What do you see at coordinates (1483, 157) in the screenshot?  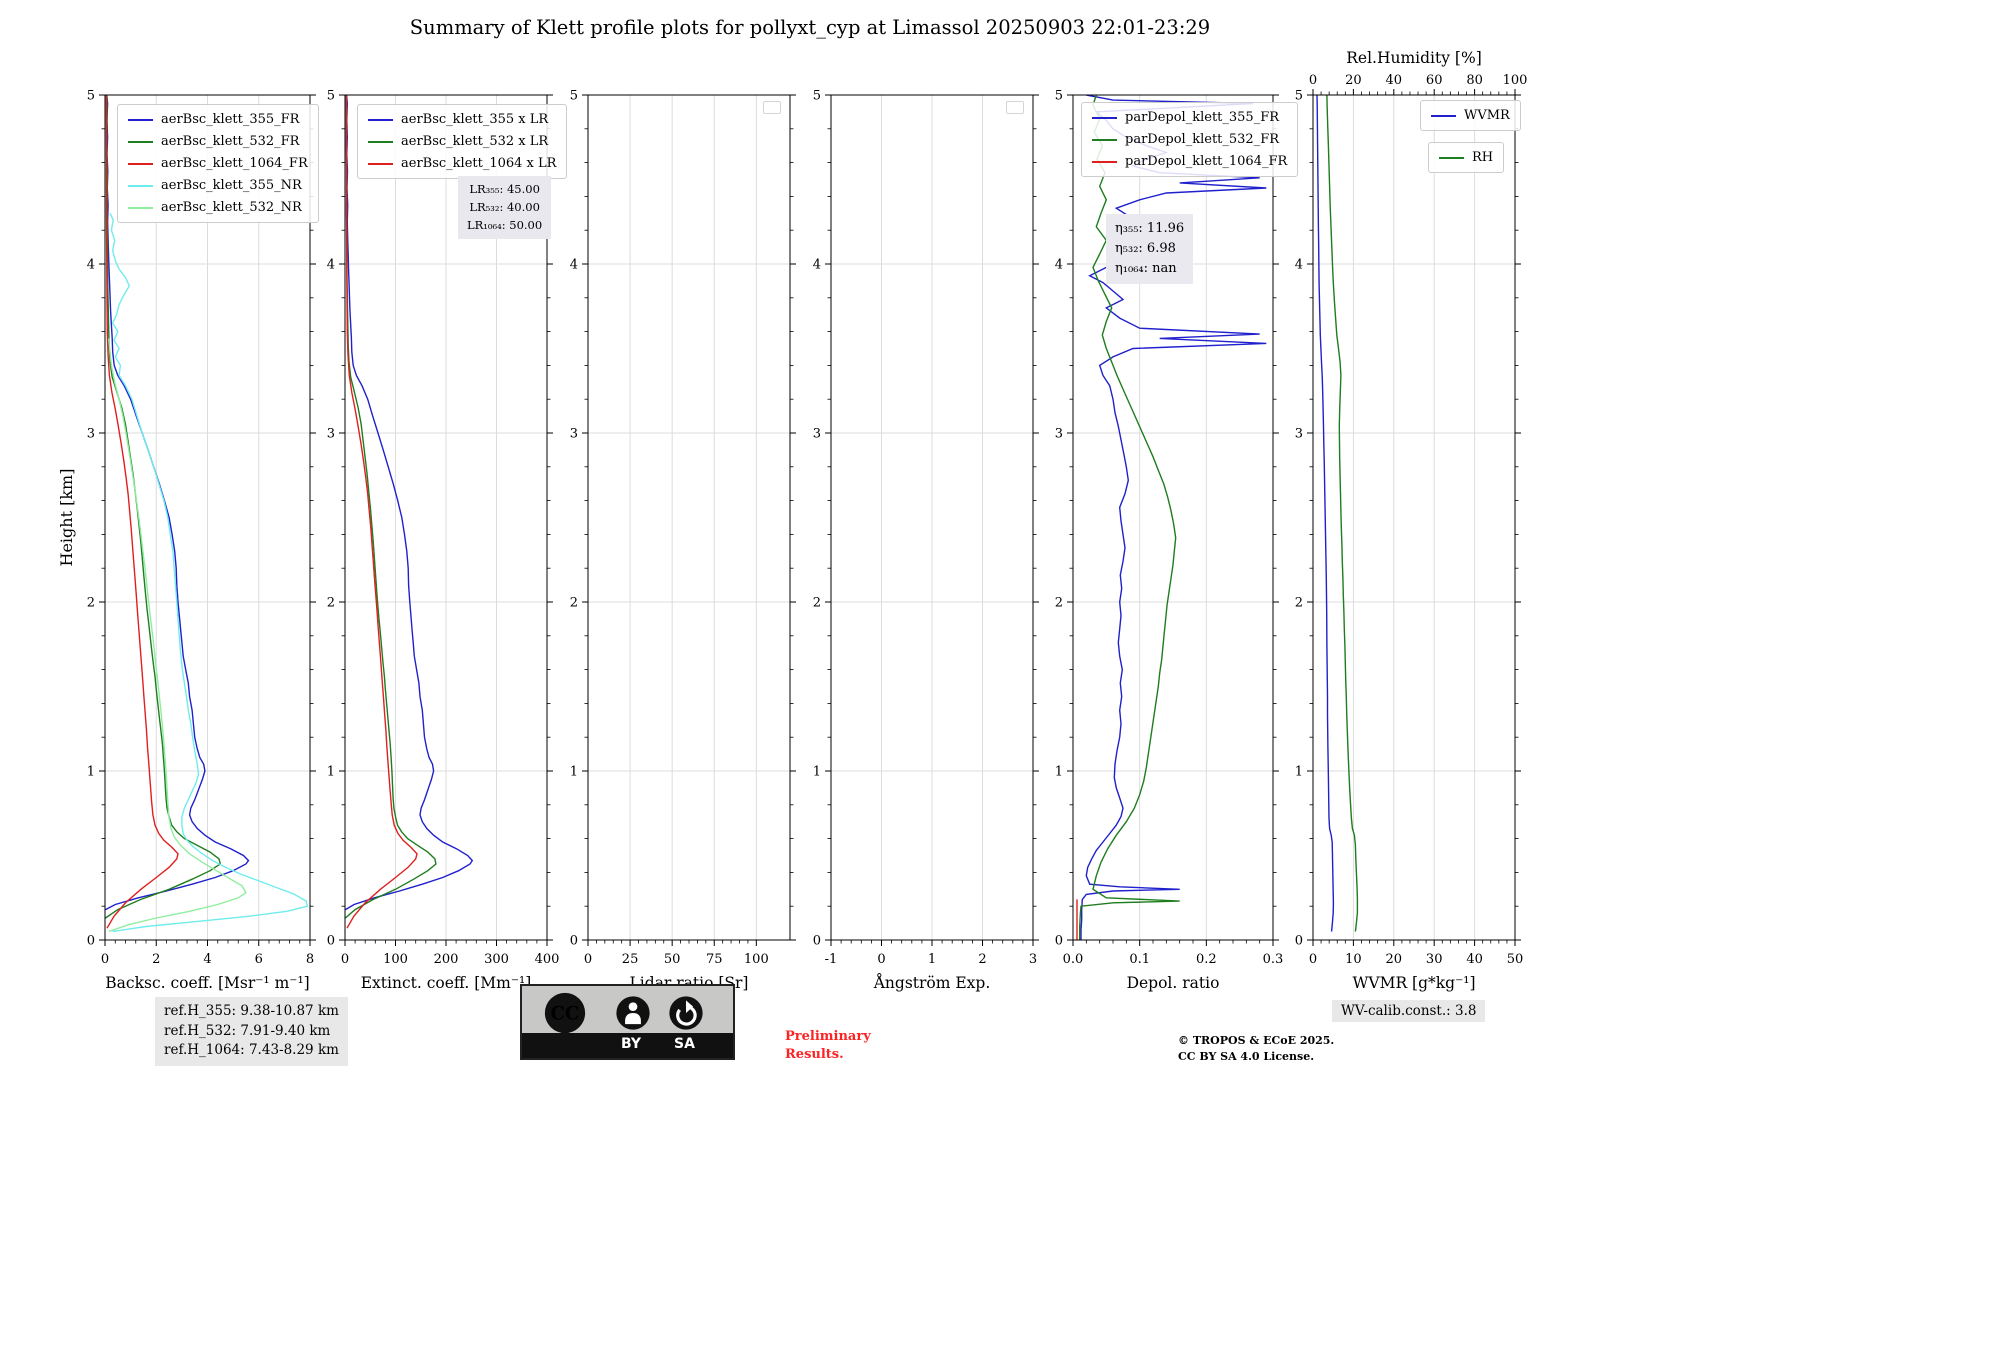 I see `legend-label: RH` at bounding box center [1483, 157].